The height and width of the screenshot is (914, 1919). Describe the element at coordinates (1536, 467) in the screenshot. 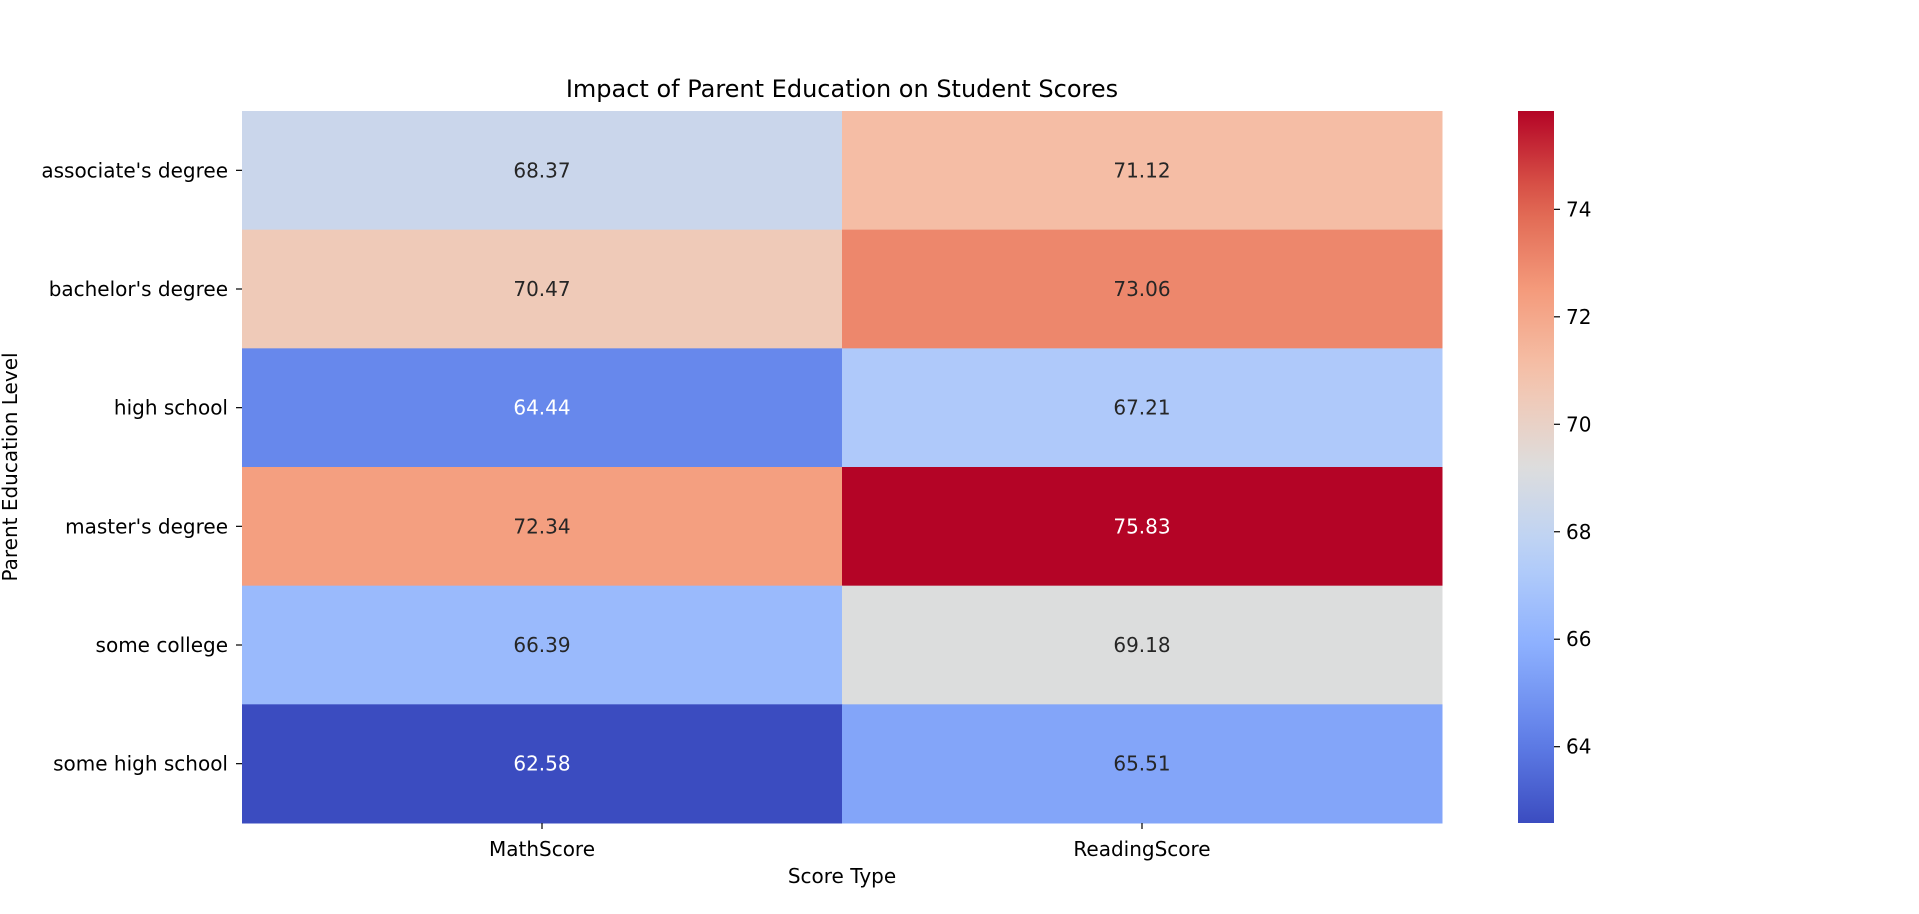

I see `colorbar` at that location.